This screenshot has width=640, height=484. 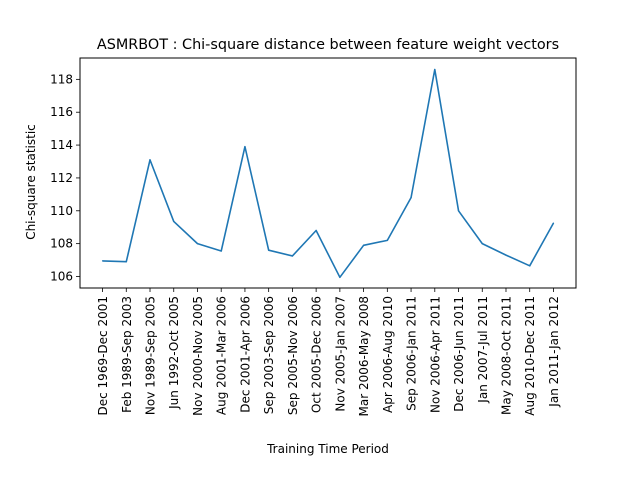 I want to click on y-tick-label: 110, so click(x=61, y=211).